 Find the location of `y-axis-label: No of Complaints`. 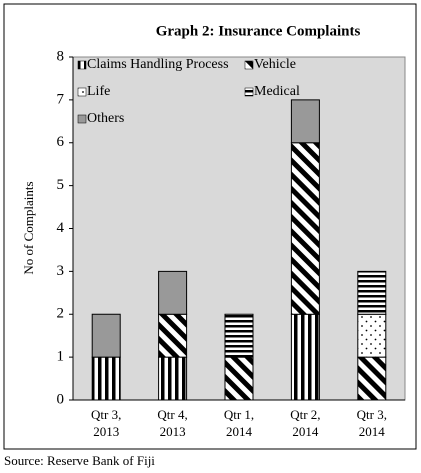

y-axis-label: No of Complaints is located at coordinates (28, 227).